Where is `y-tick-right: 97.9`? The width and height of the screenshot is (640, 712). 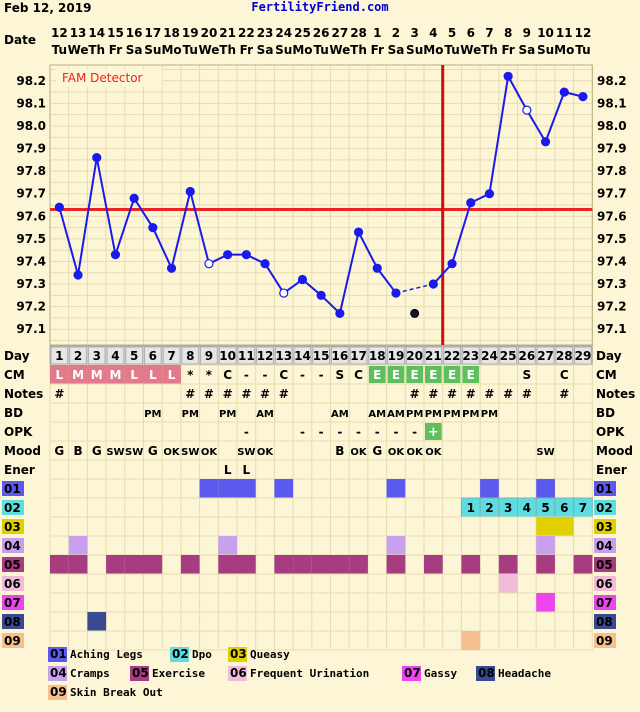 y-tick-right: 97.9 is located at coordinates (612, 149).